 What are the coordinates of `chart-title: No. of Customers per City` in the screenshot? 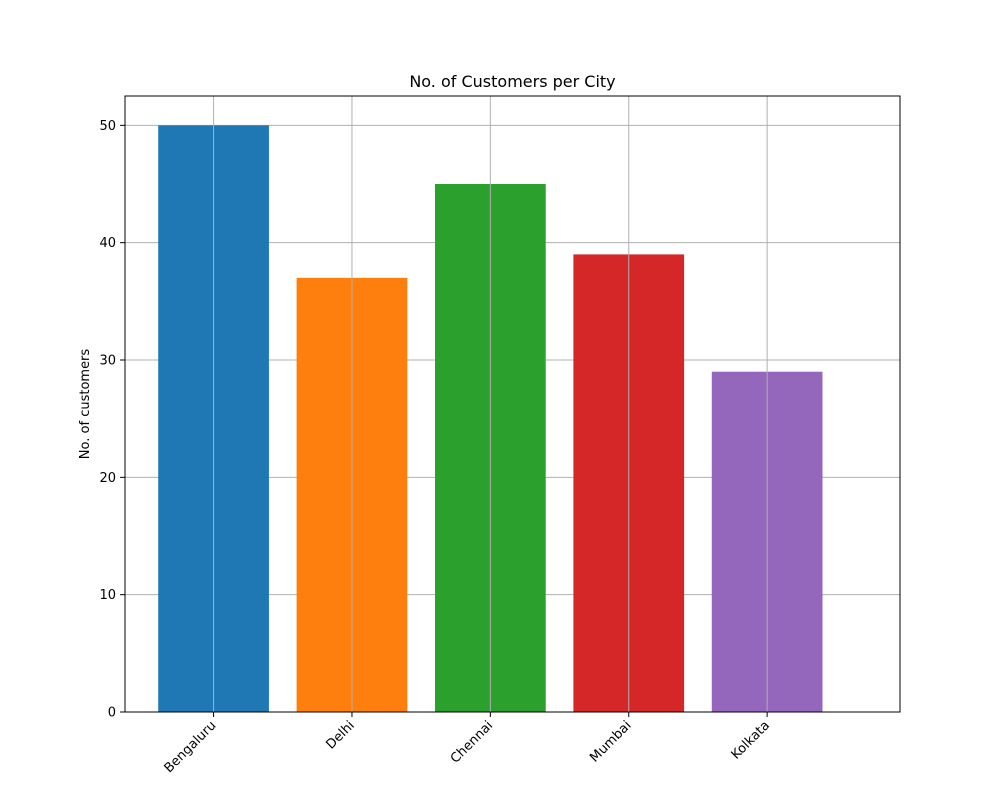 It's located at (512, 81).